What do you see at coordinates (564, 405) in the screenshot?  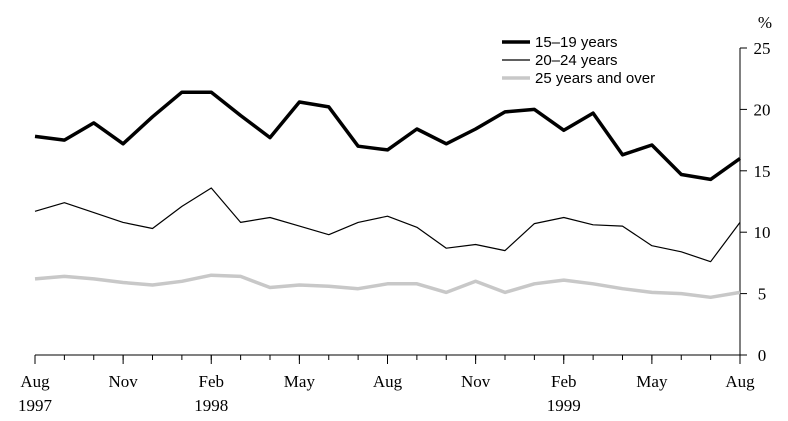 I see `x-tick-label-year: 1999` at bounding box center [564, 405].